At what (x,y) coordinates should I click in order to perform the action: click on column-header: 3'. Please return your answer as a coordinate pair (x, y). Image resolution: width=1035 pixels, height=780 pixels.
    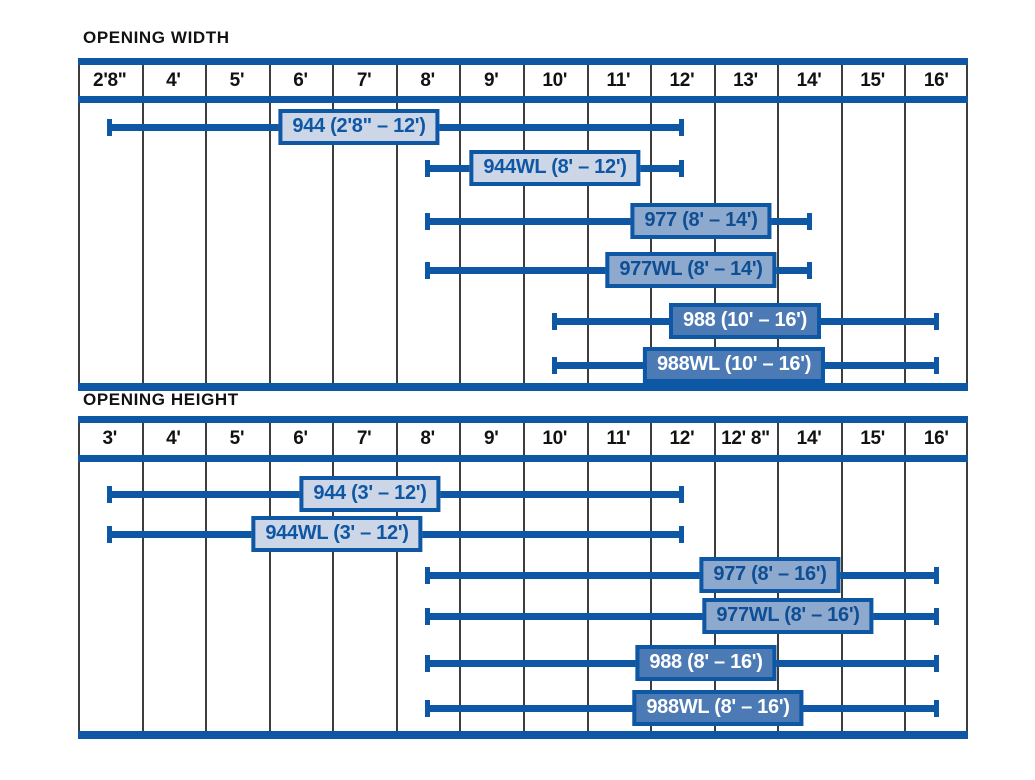
    Looking at the image, I should click on (110, 438).